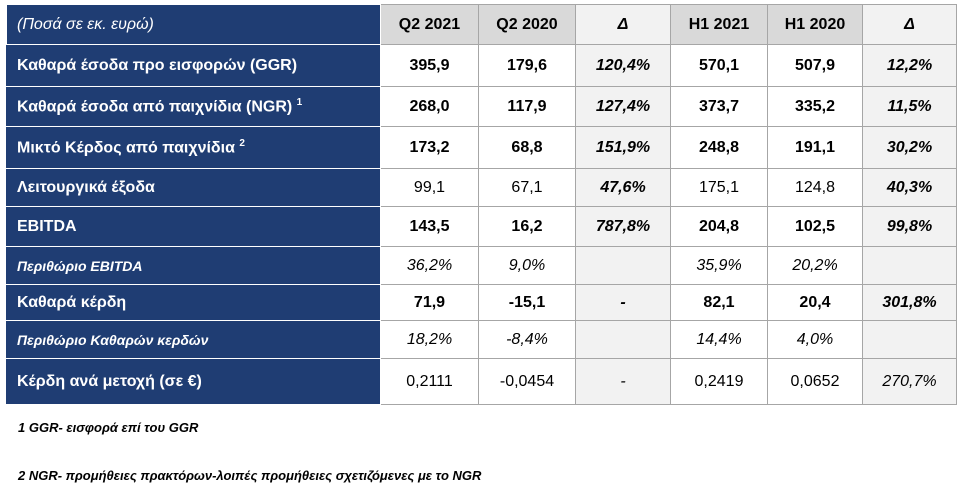 Image resolution: width=961 pixels, height=490 pixels. I want to click on value-cell: 102,5, so click(815, 226).